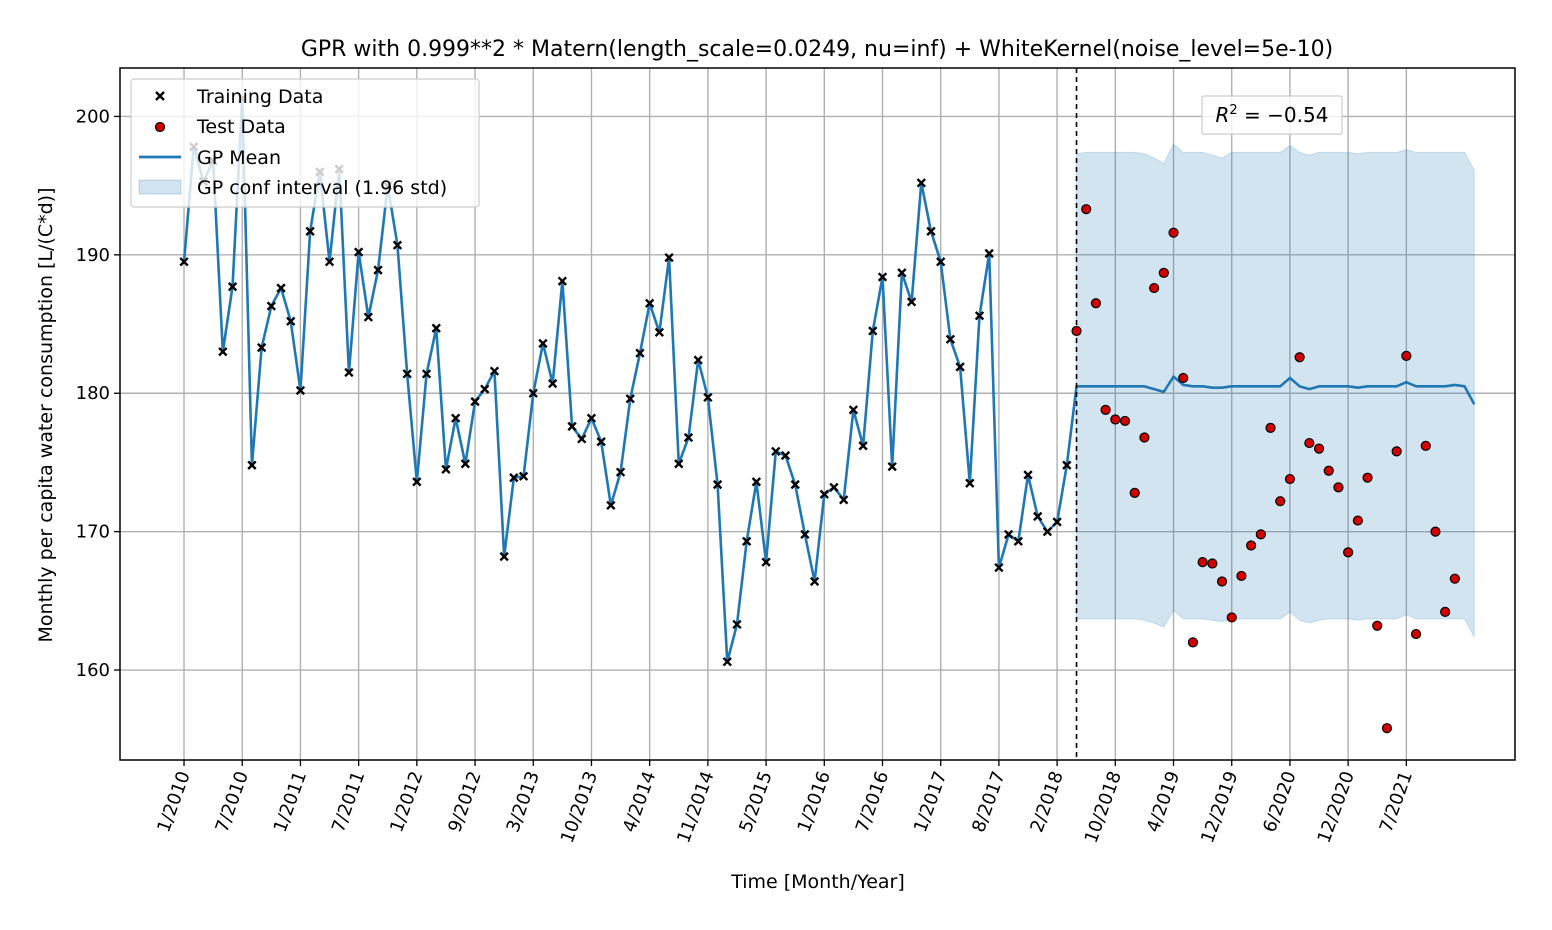 Image resolution: width=1552 pixels, height=930 pixels. What do you see at coordinates (930, 802) in the screenshot?
I see `x-tick-label: 1/2017` at bounding box center [930, 802].